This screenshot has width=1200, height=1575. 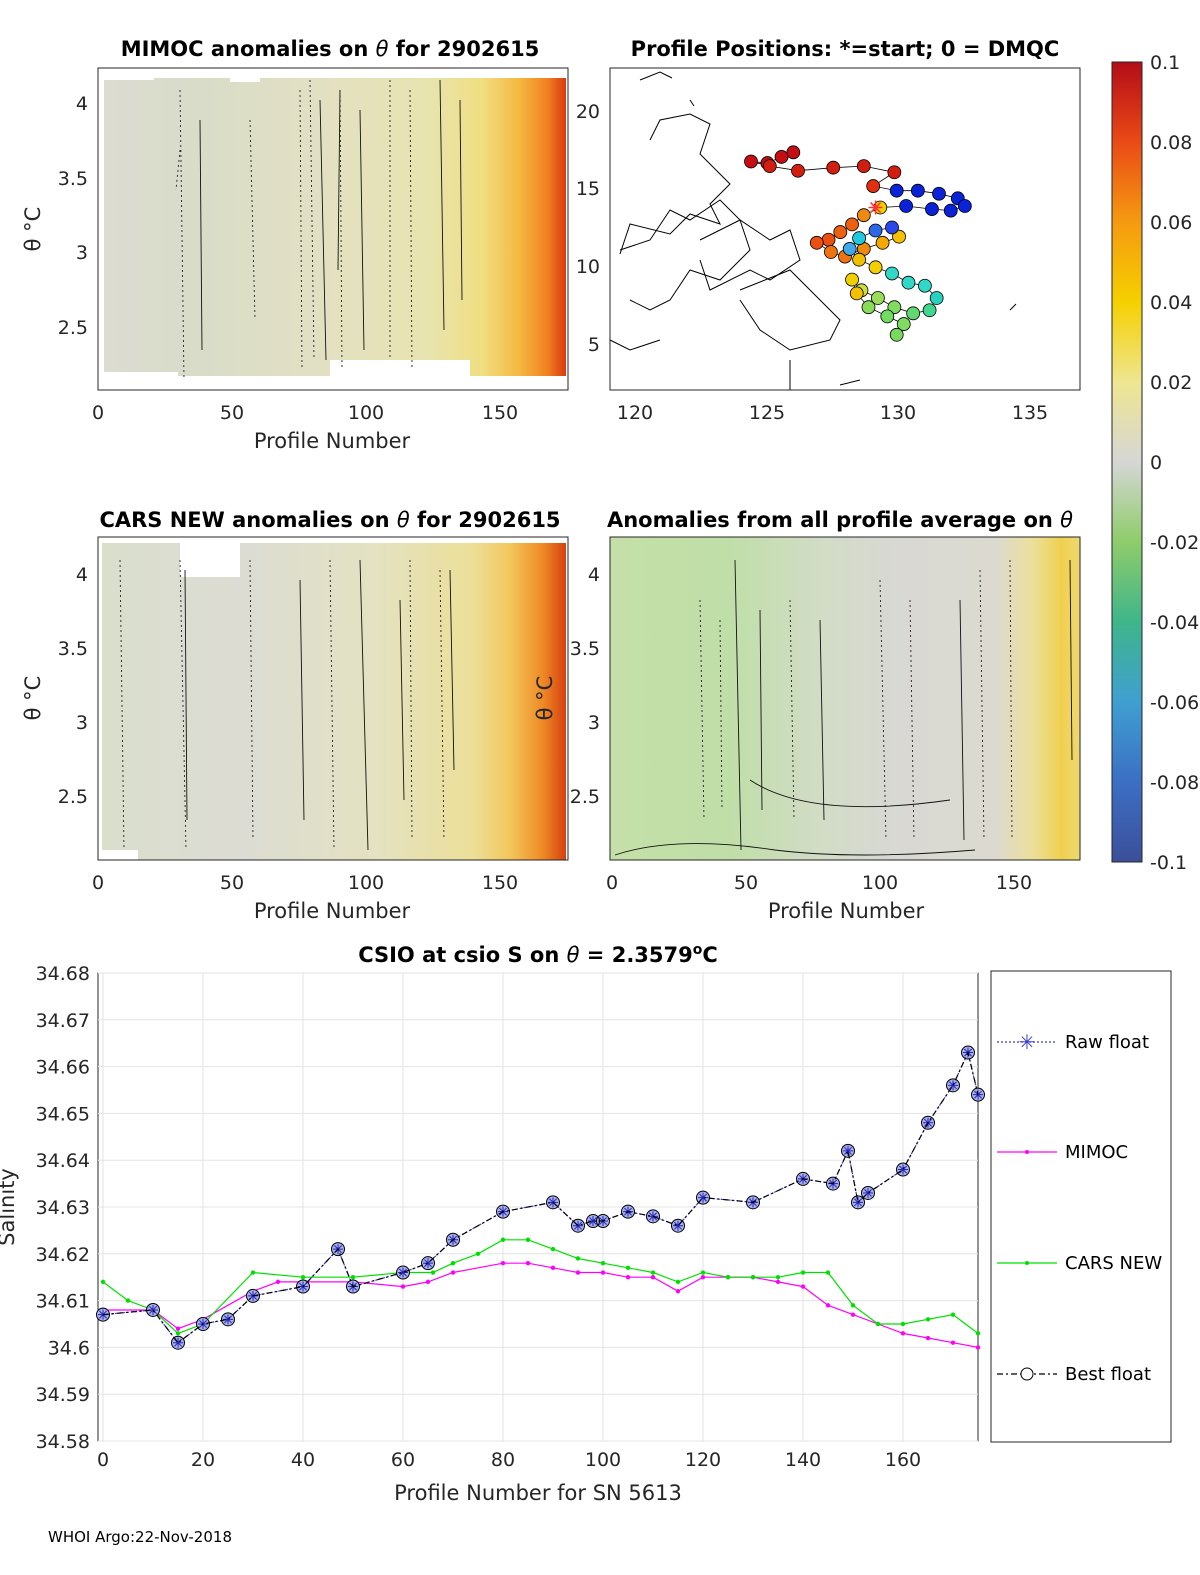 What do you see at coordinates (1027, 1374) in the screenshot?
I see `legend-best-marker` at bounding box center [1027, 1374].